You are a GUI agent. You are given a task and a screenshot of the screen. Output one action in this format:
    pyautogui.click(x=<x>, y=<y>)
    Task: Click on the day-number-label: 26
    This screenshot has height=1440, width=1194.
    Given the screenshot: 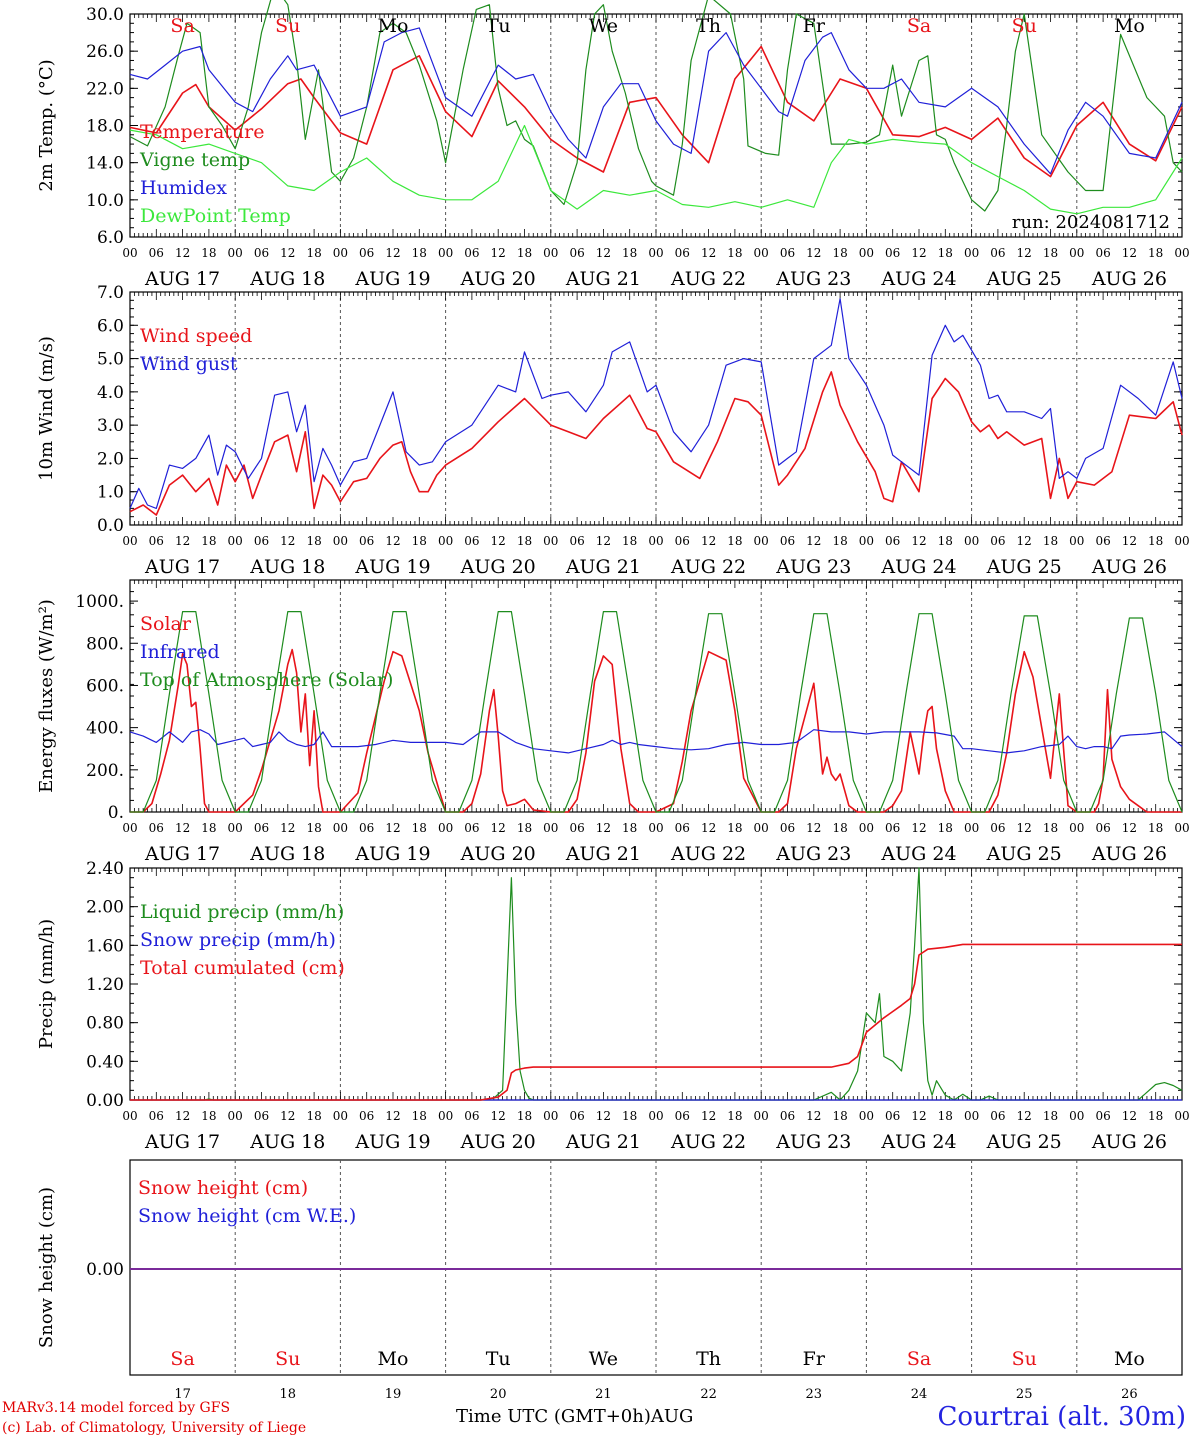 What is the action you would take?
    pyautogui.click(x=1129, y=1394)
    